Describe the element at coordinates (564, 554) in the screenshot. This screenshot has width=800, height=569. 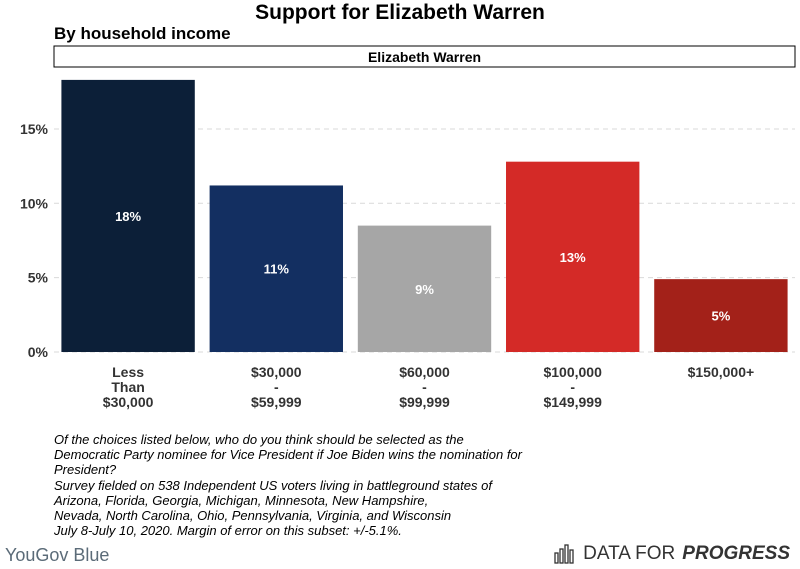
I see `bar-chart-logo-icon` at that location.